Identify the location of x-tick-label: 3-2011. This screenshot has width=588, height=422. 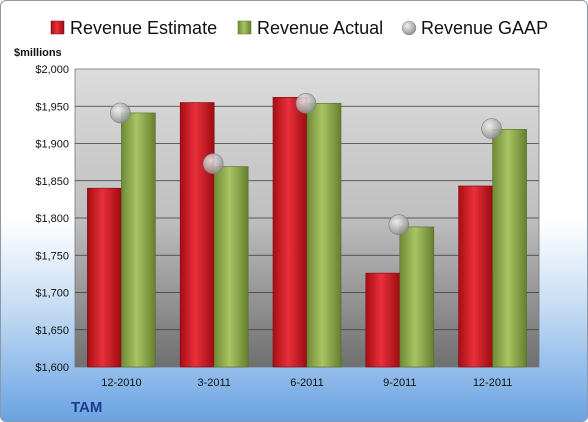
(213, 383).